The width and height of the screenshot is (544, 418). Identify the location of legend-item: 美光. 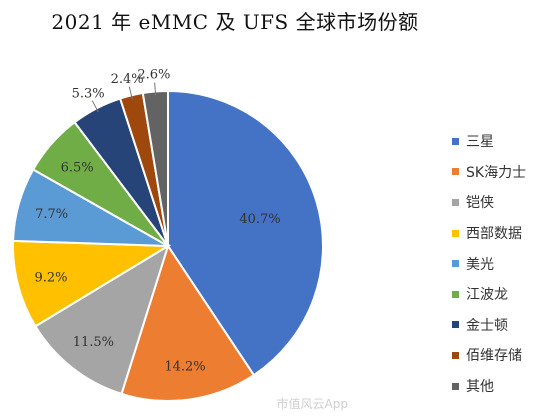
(489, 263).